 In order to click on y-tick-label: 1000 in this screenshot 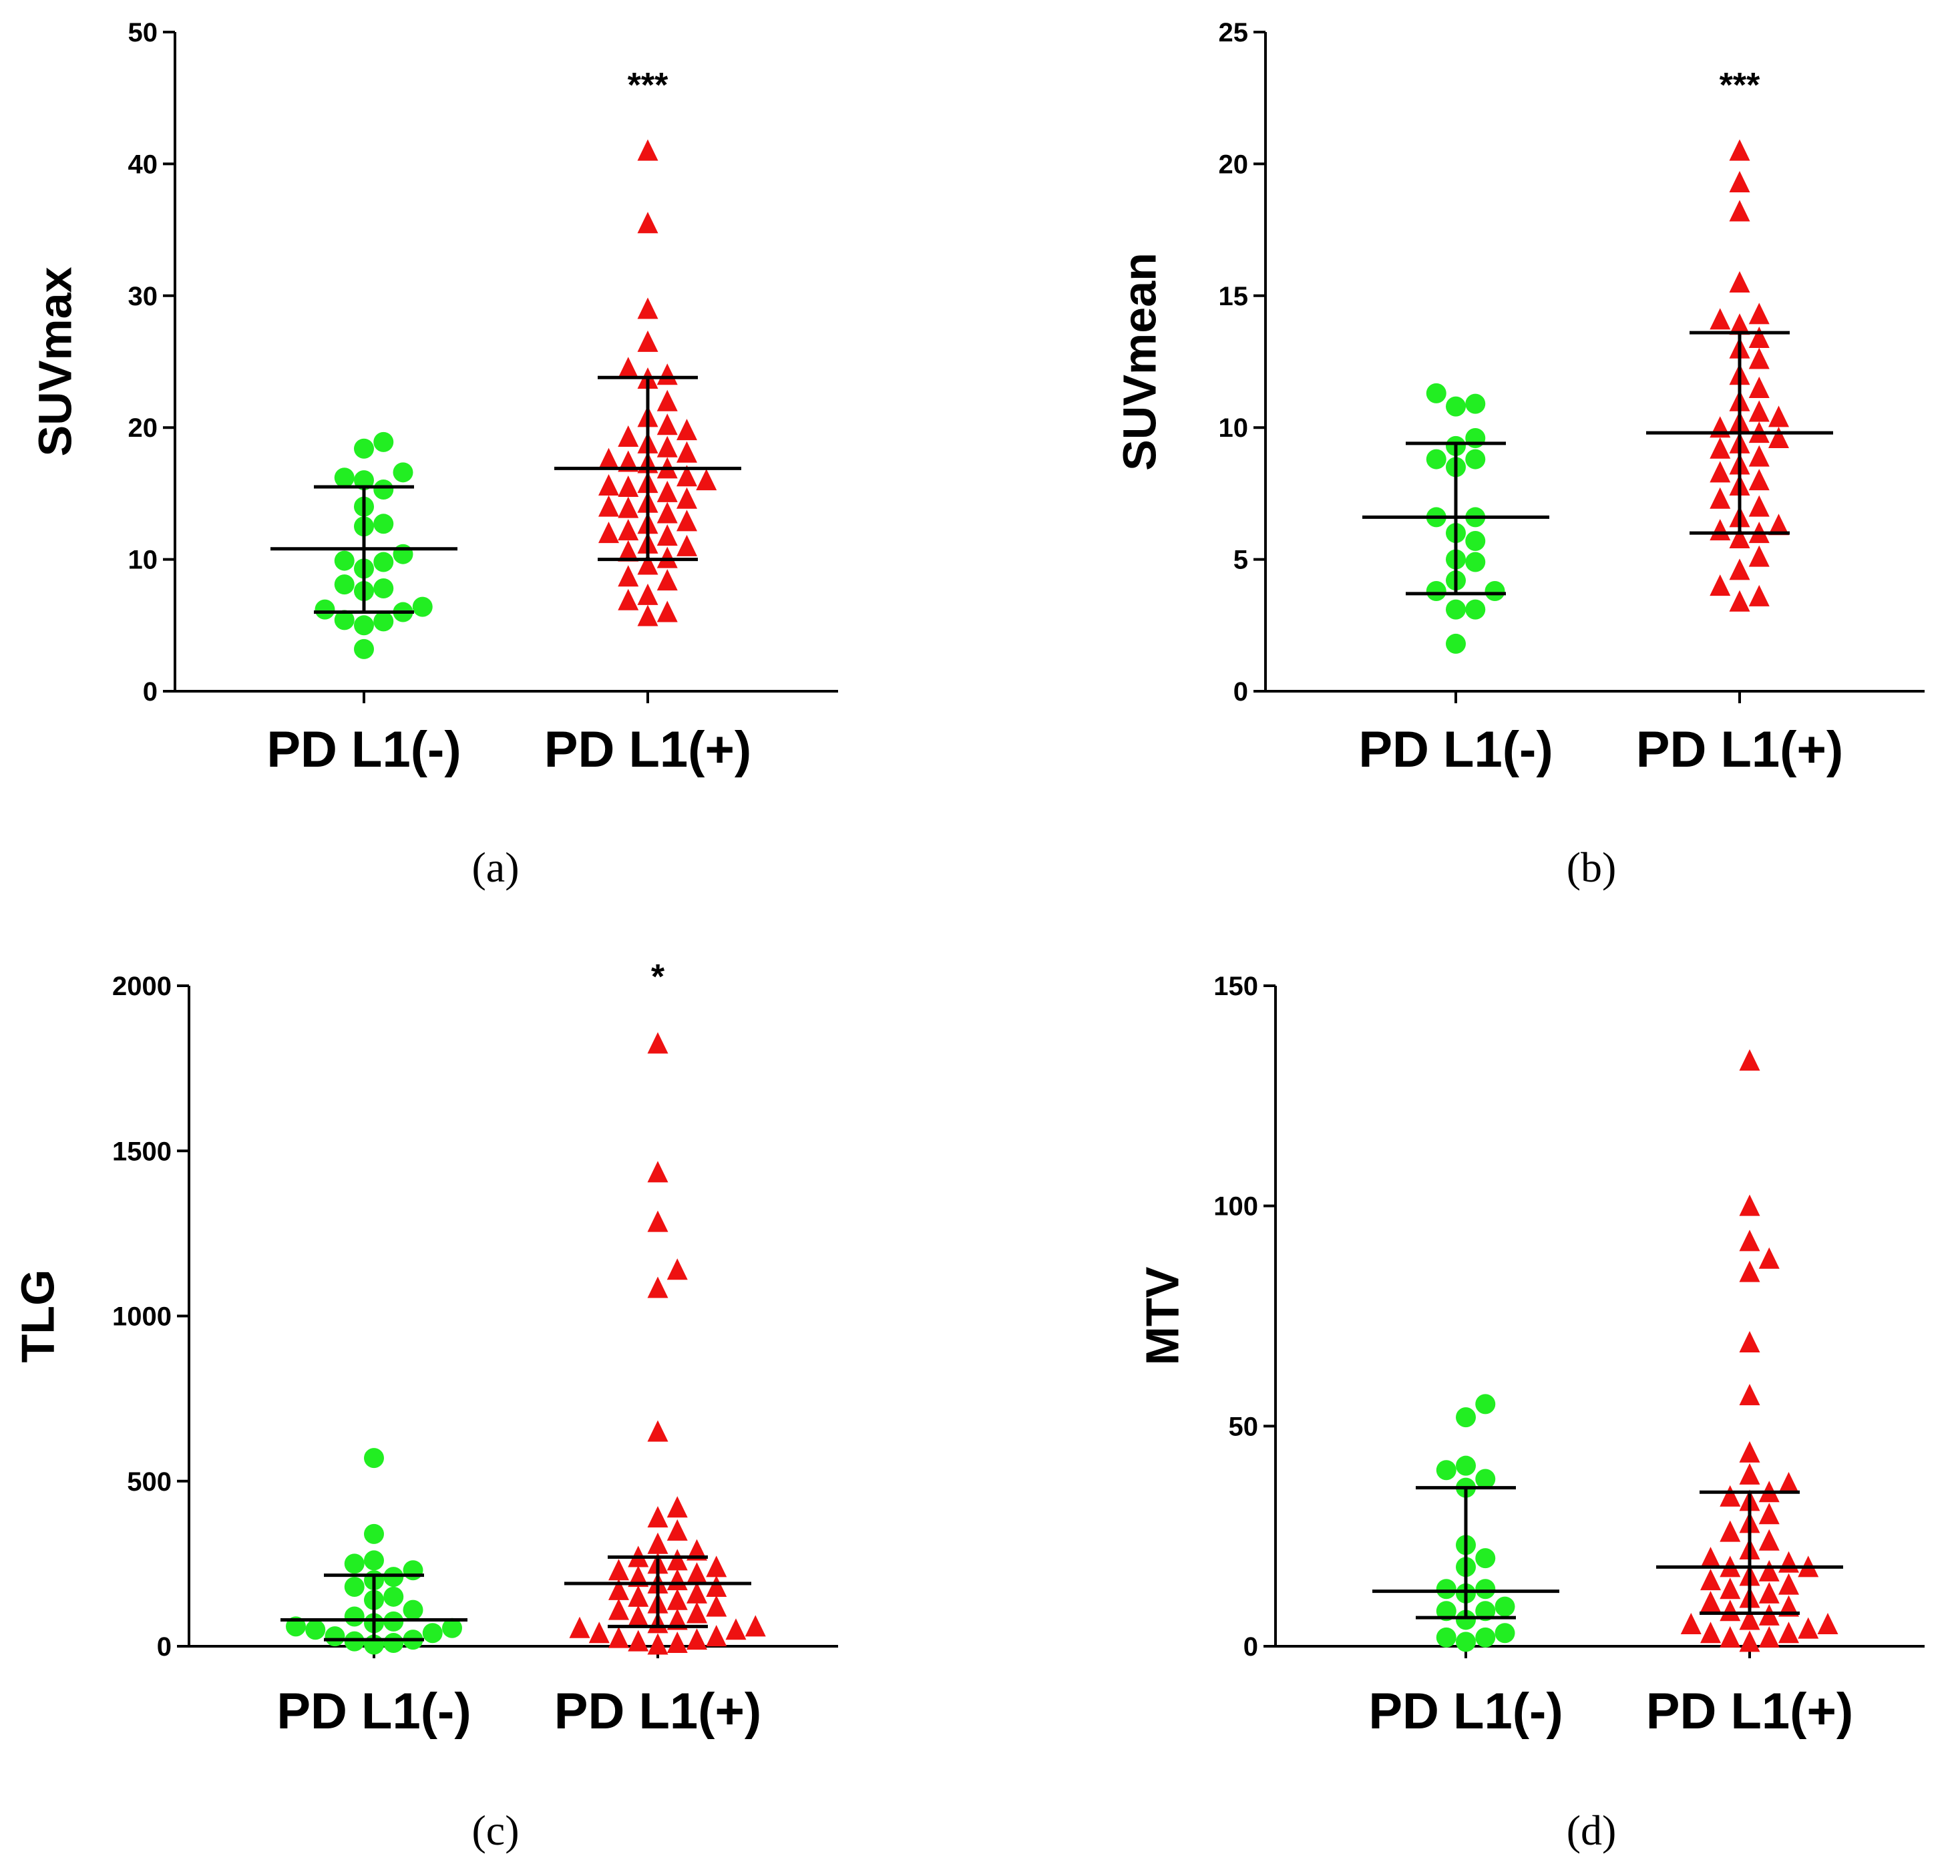, I will do `click(142, 1317)`.